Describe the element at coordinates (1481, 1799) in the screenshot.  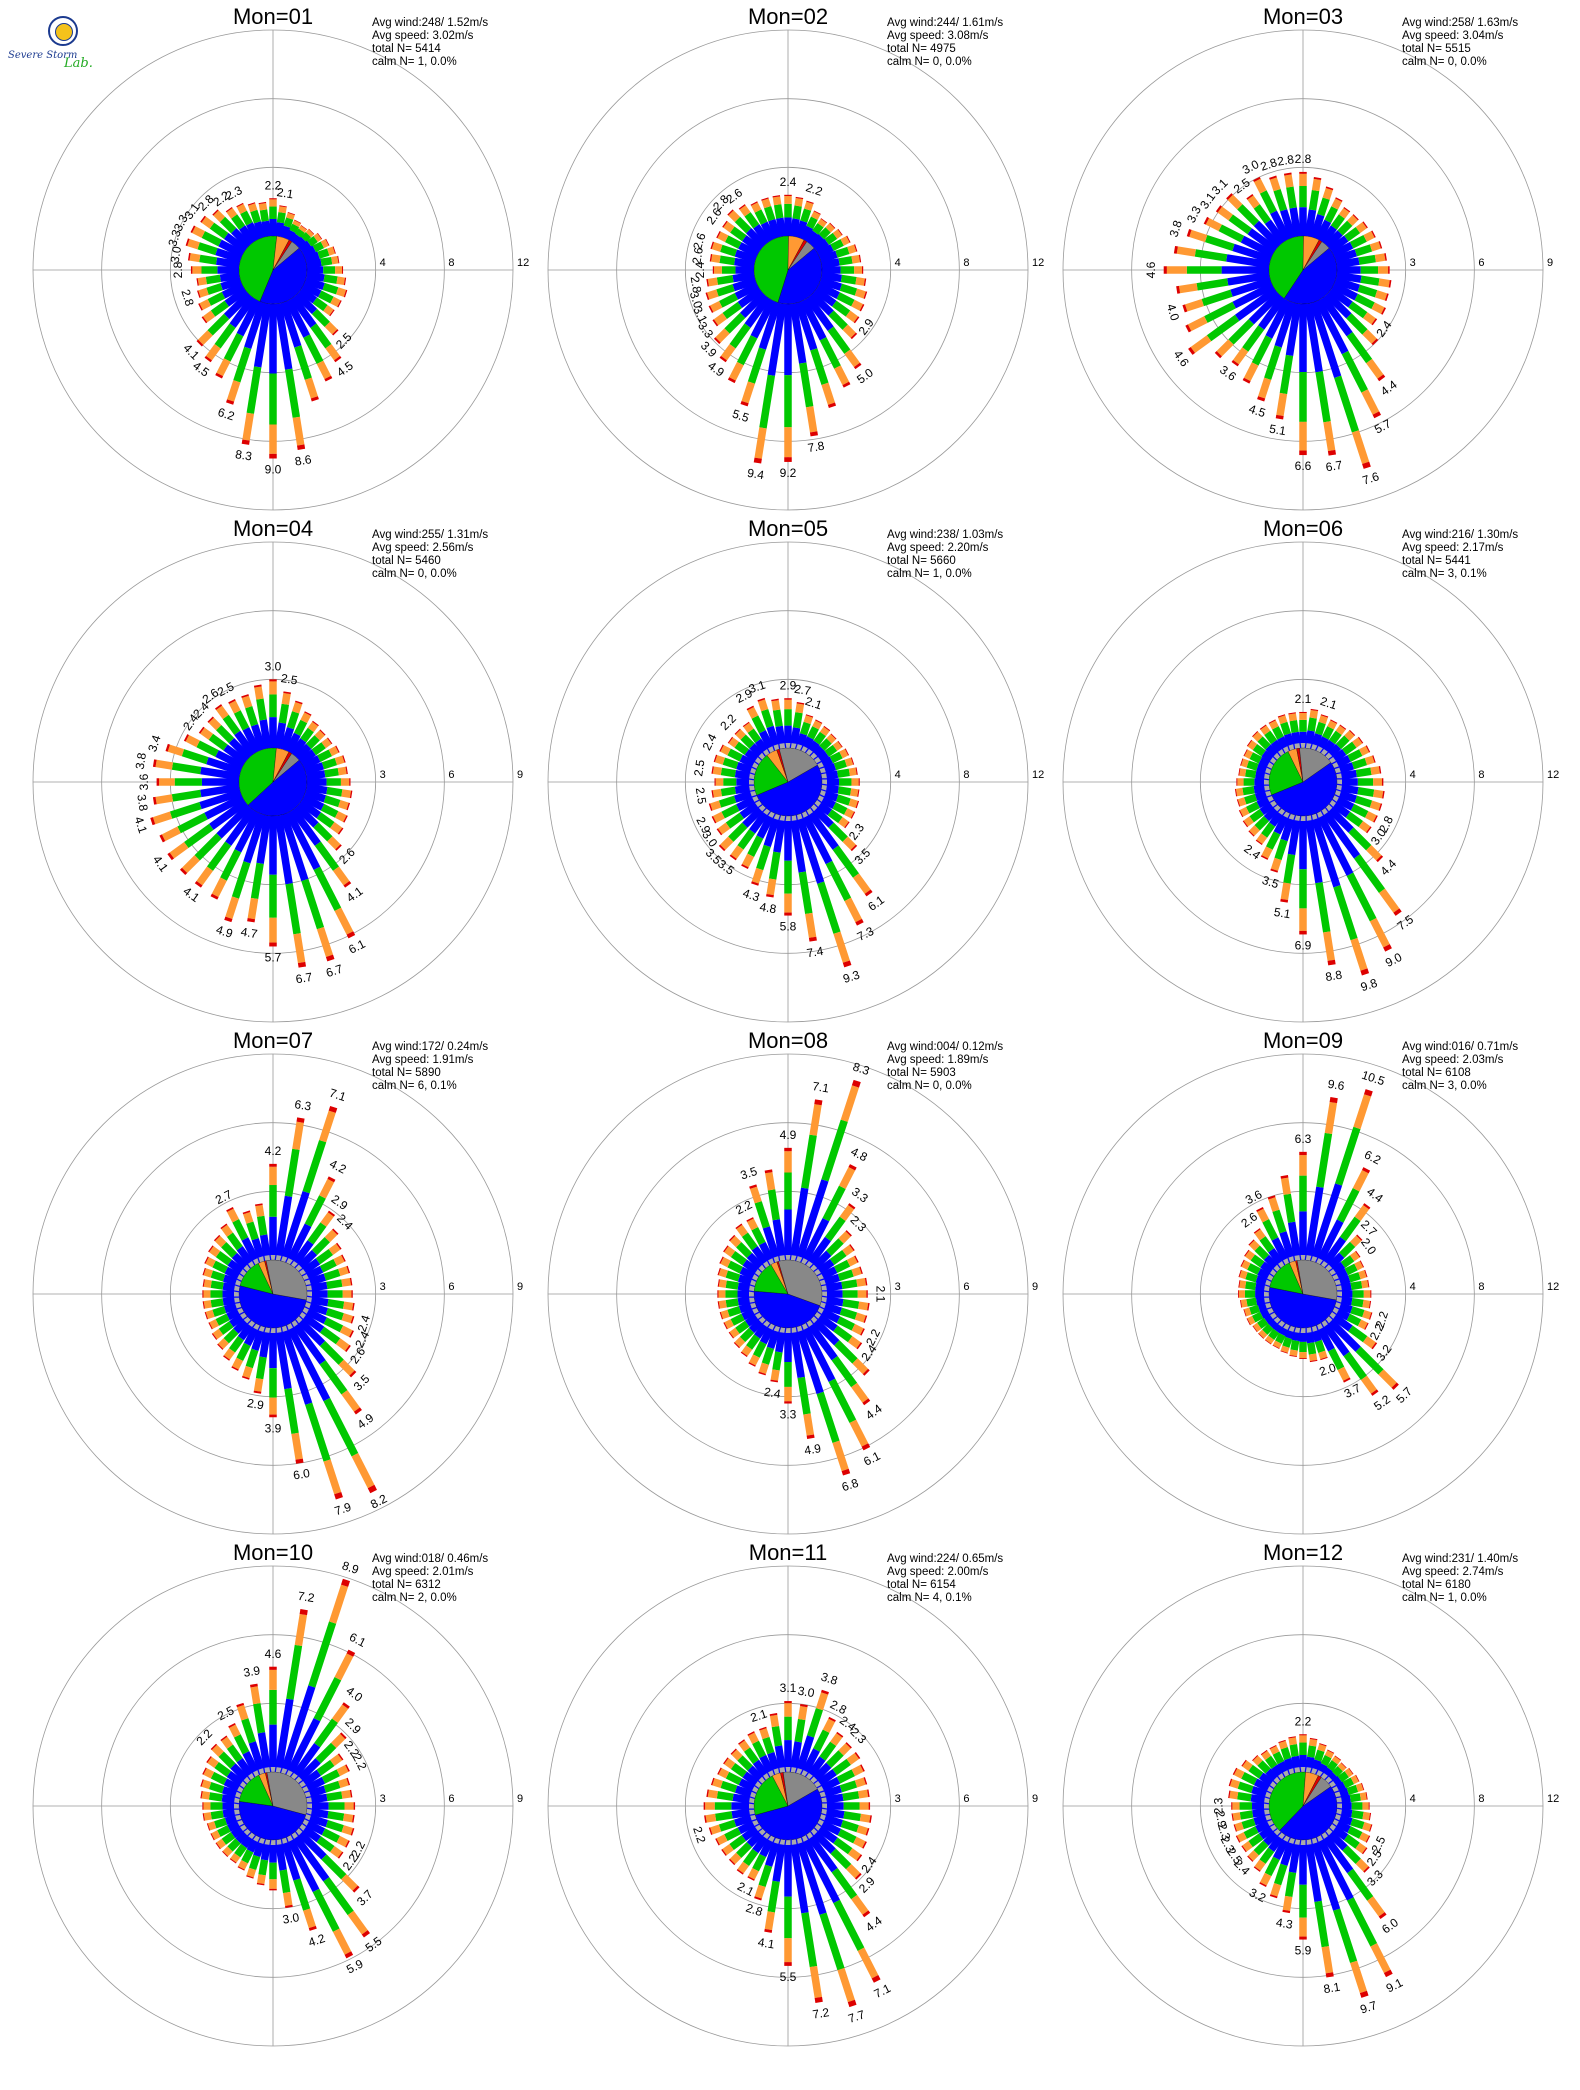
I see `ring-label: 8` at that location.